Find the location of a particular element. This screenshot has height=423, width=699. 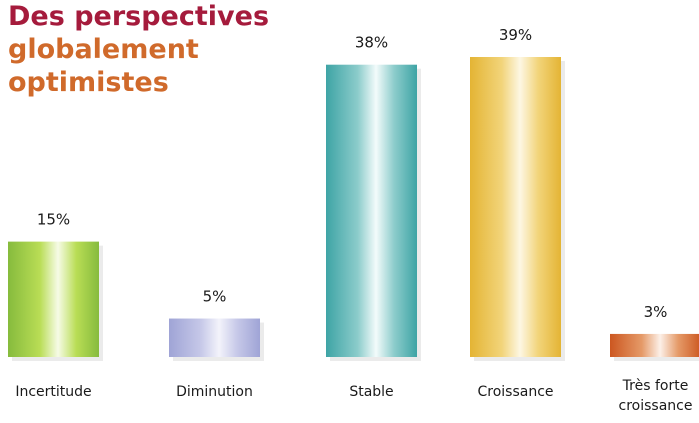

data-label: 5% is located at coordinates (215, 297).